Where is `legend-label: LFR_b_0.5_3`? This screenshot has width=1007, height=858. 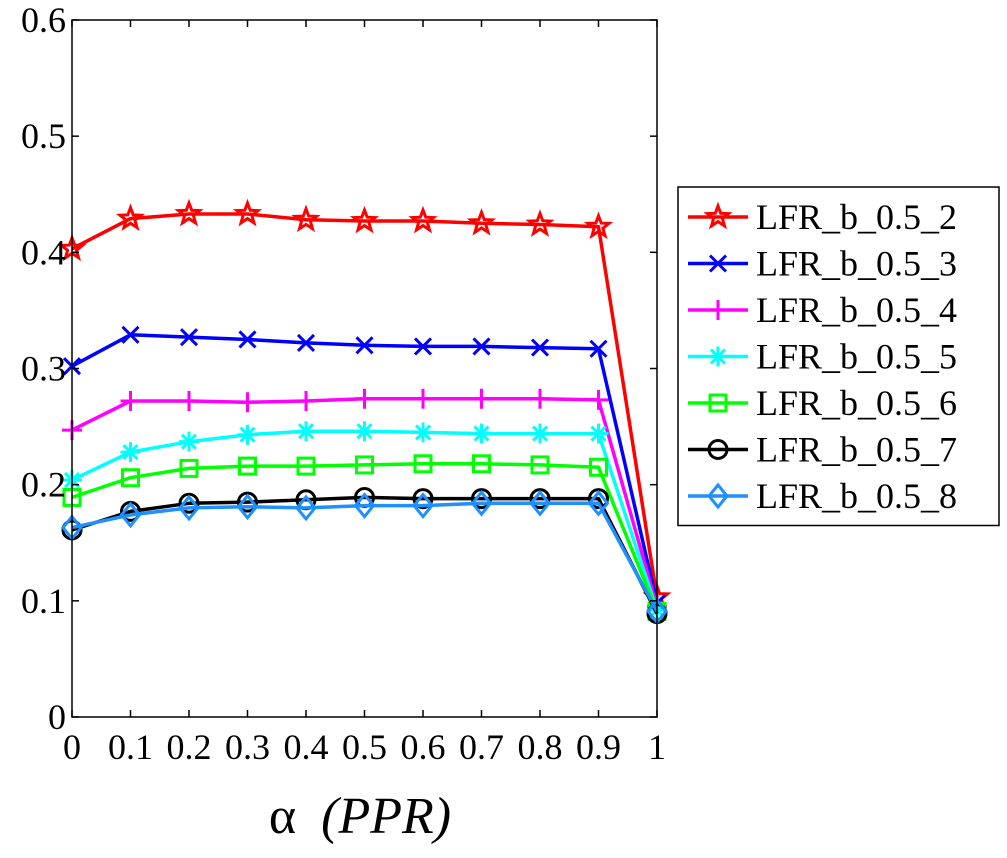
legend-label: LFR_b_0.5_3 is located at coordinates (856, 264).